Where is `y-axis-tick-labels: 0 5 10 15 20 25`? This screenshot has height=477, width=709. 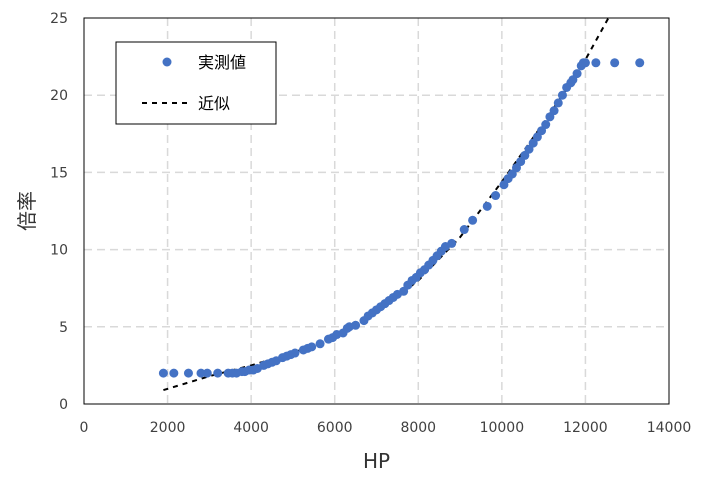
y-axis-tick-labels: 0 5 10 15 20 25 is located at coordinates (59, 212).